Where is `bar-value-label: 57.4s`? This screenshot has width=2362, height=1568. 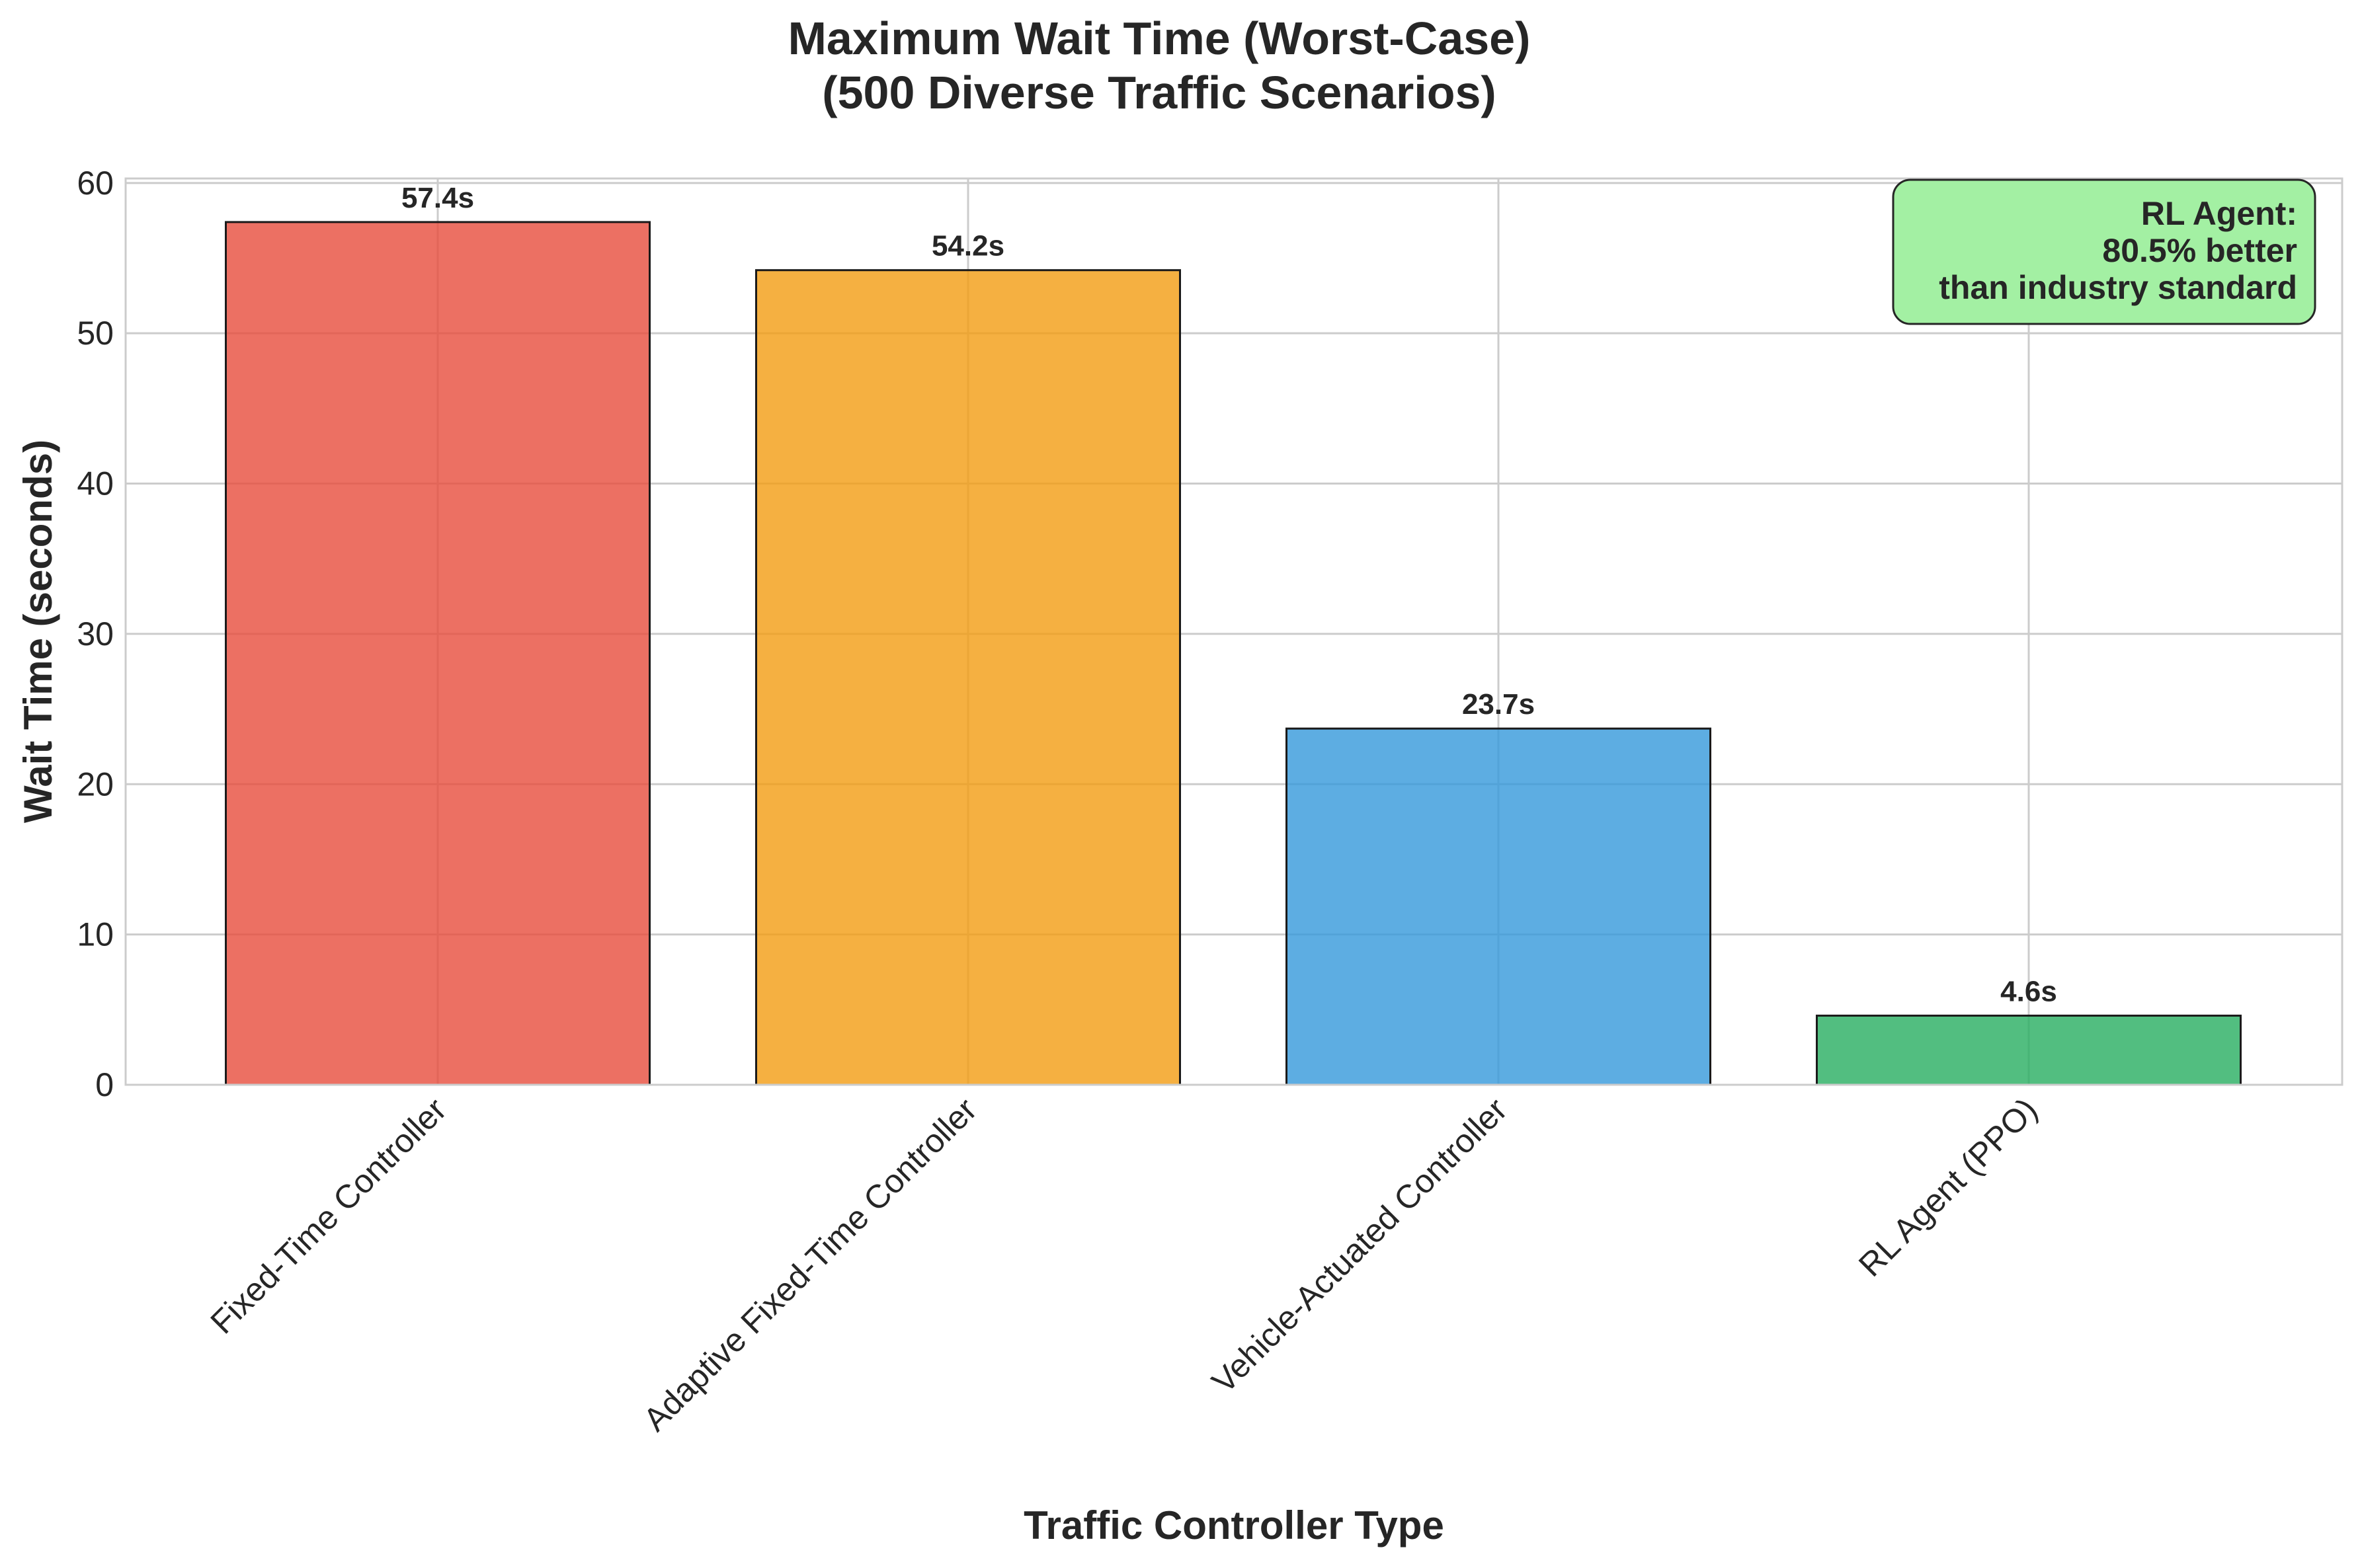
bar-value-label: 57.4s is located at coordinates (437, 198).